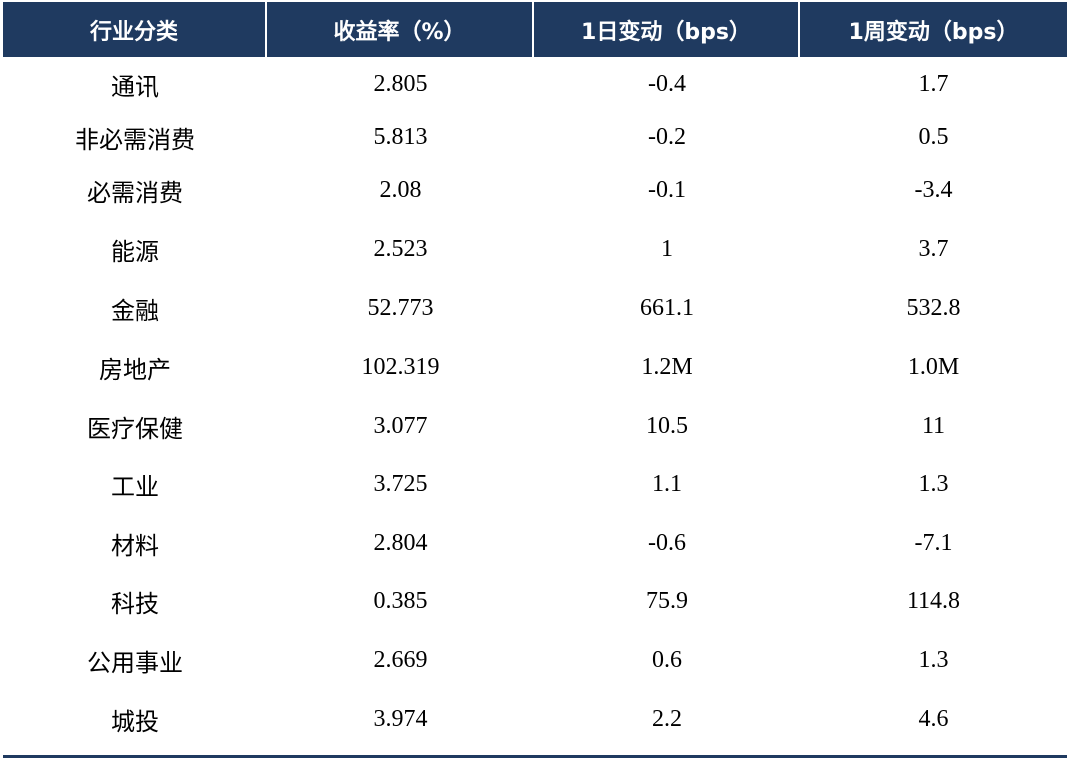 This screenshot has width=1070, height=762. Describe the element at coordinates (933, 719) in the screenshot. I see `cell-1w-change: 4.6` at that location.